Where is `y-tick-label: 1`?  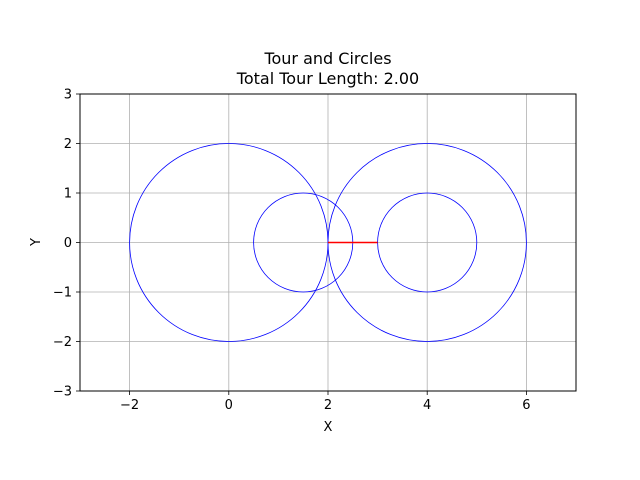 y-tick-label: 1 is located at coordinates (68, 194).